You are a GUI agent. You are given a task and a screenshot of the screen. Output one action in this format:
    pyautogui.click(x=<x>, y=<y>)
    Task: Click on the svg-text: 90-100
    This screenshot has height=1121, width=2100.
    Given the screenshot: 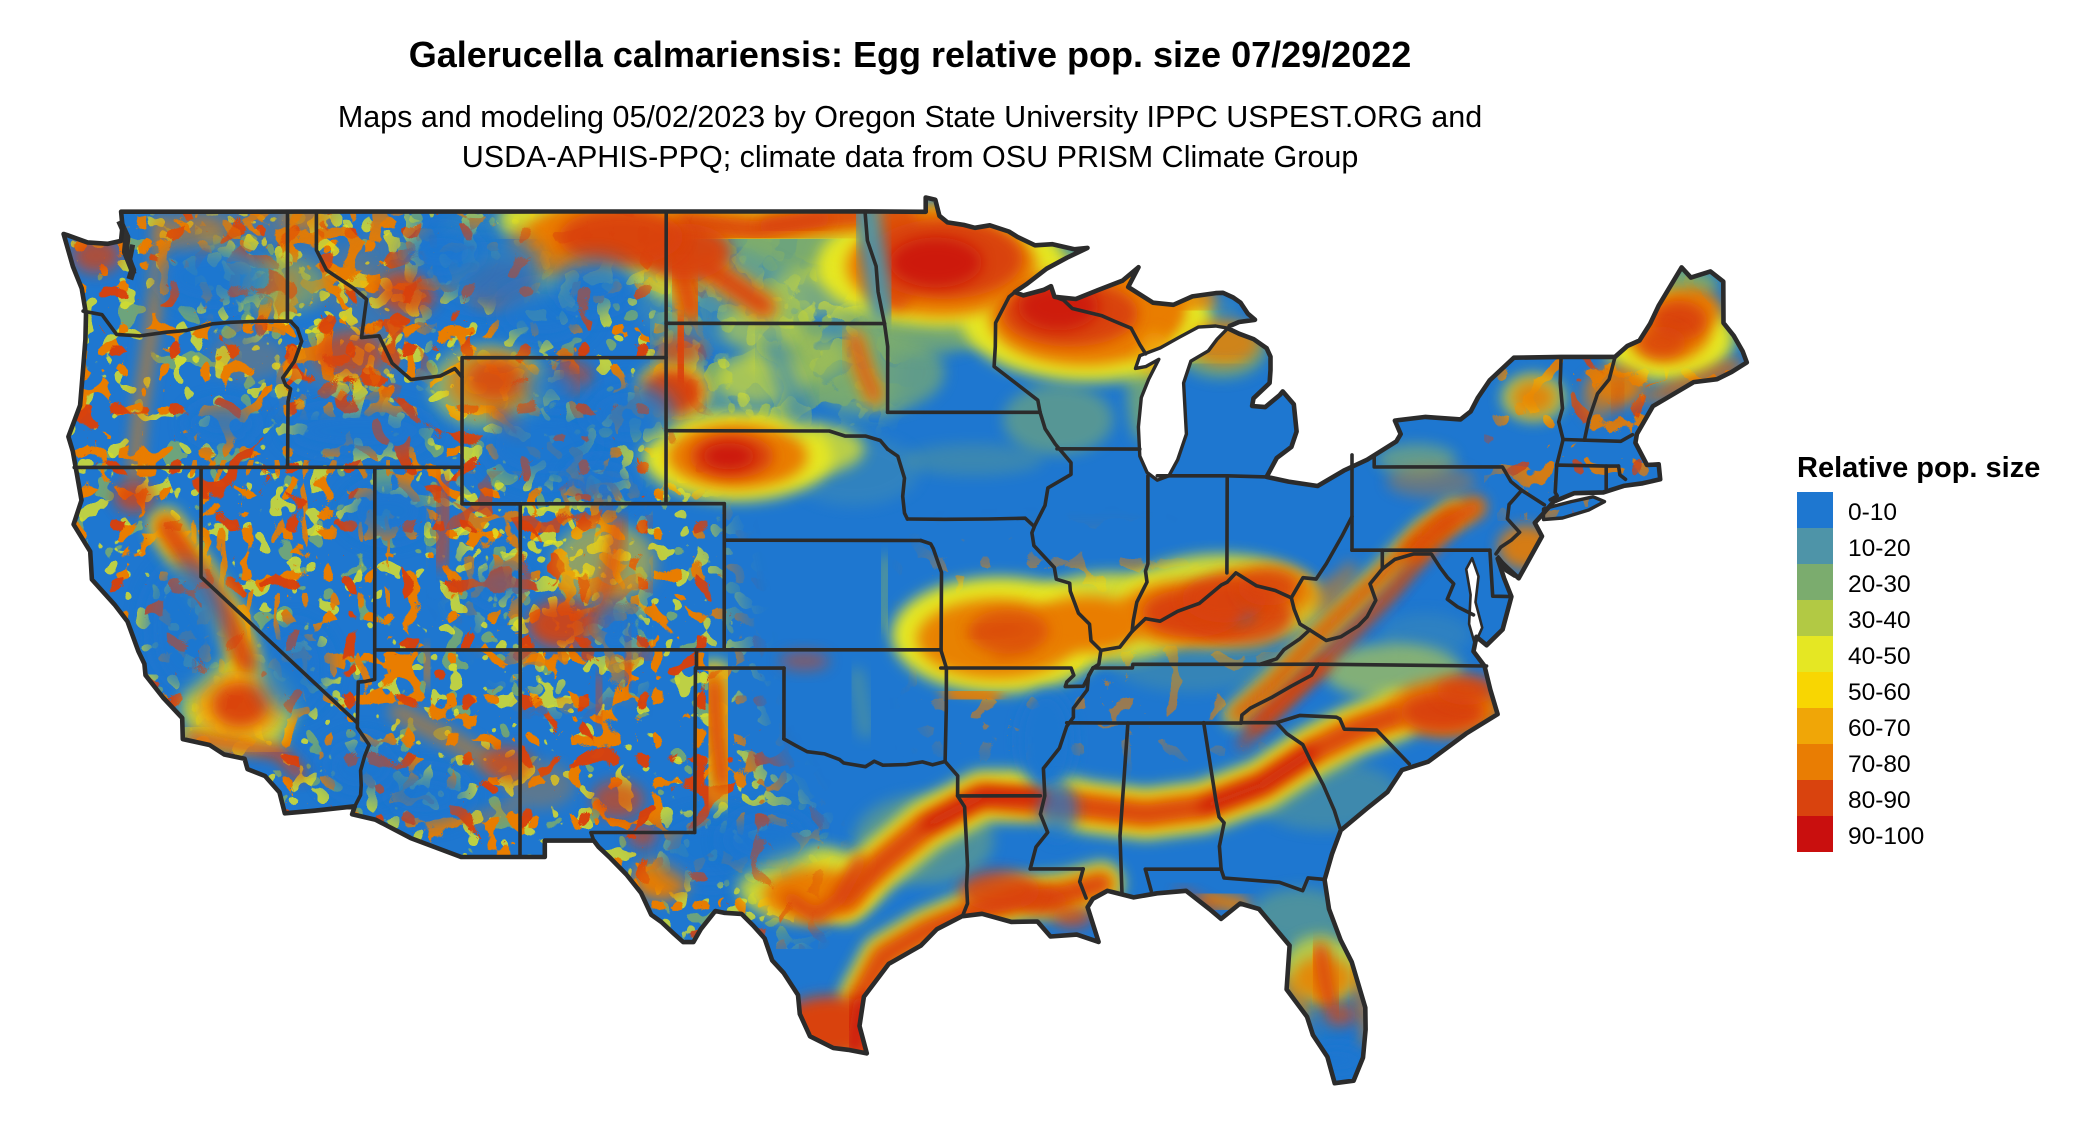 What is the action you would take?
    pyautogui.click(x=1886, y=836)
    